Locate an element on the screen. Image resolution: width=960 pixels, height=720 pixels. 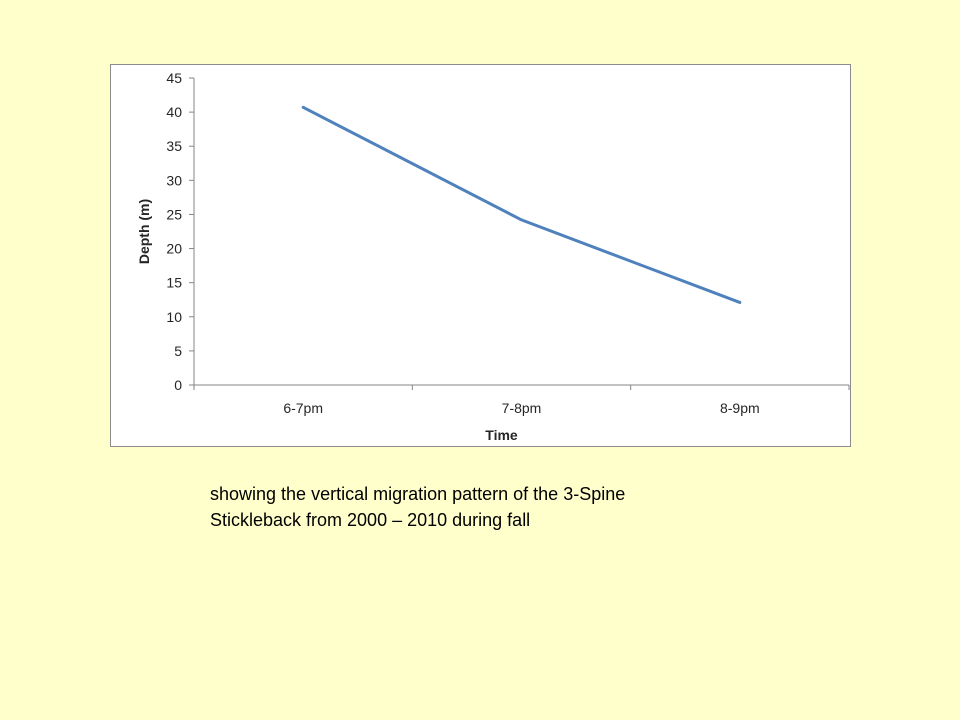
x-tick-label: 8-9pm is located at coordinates (740, 408).